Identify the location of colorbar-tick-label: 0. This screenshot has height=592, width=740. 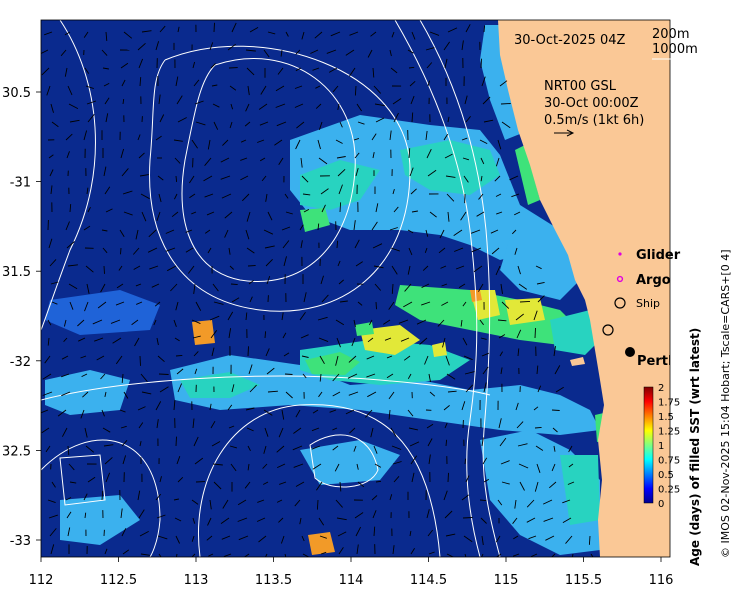
(661, 504).